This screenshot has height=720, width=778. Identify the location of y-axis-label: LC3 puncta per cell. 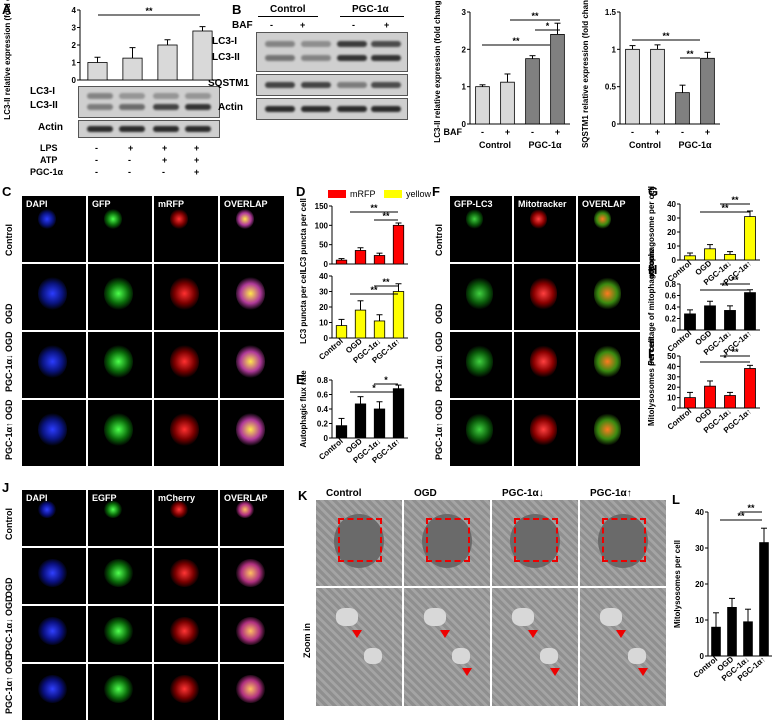
(303, 235).